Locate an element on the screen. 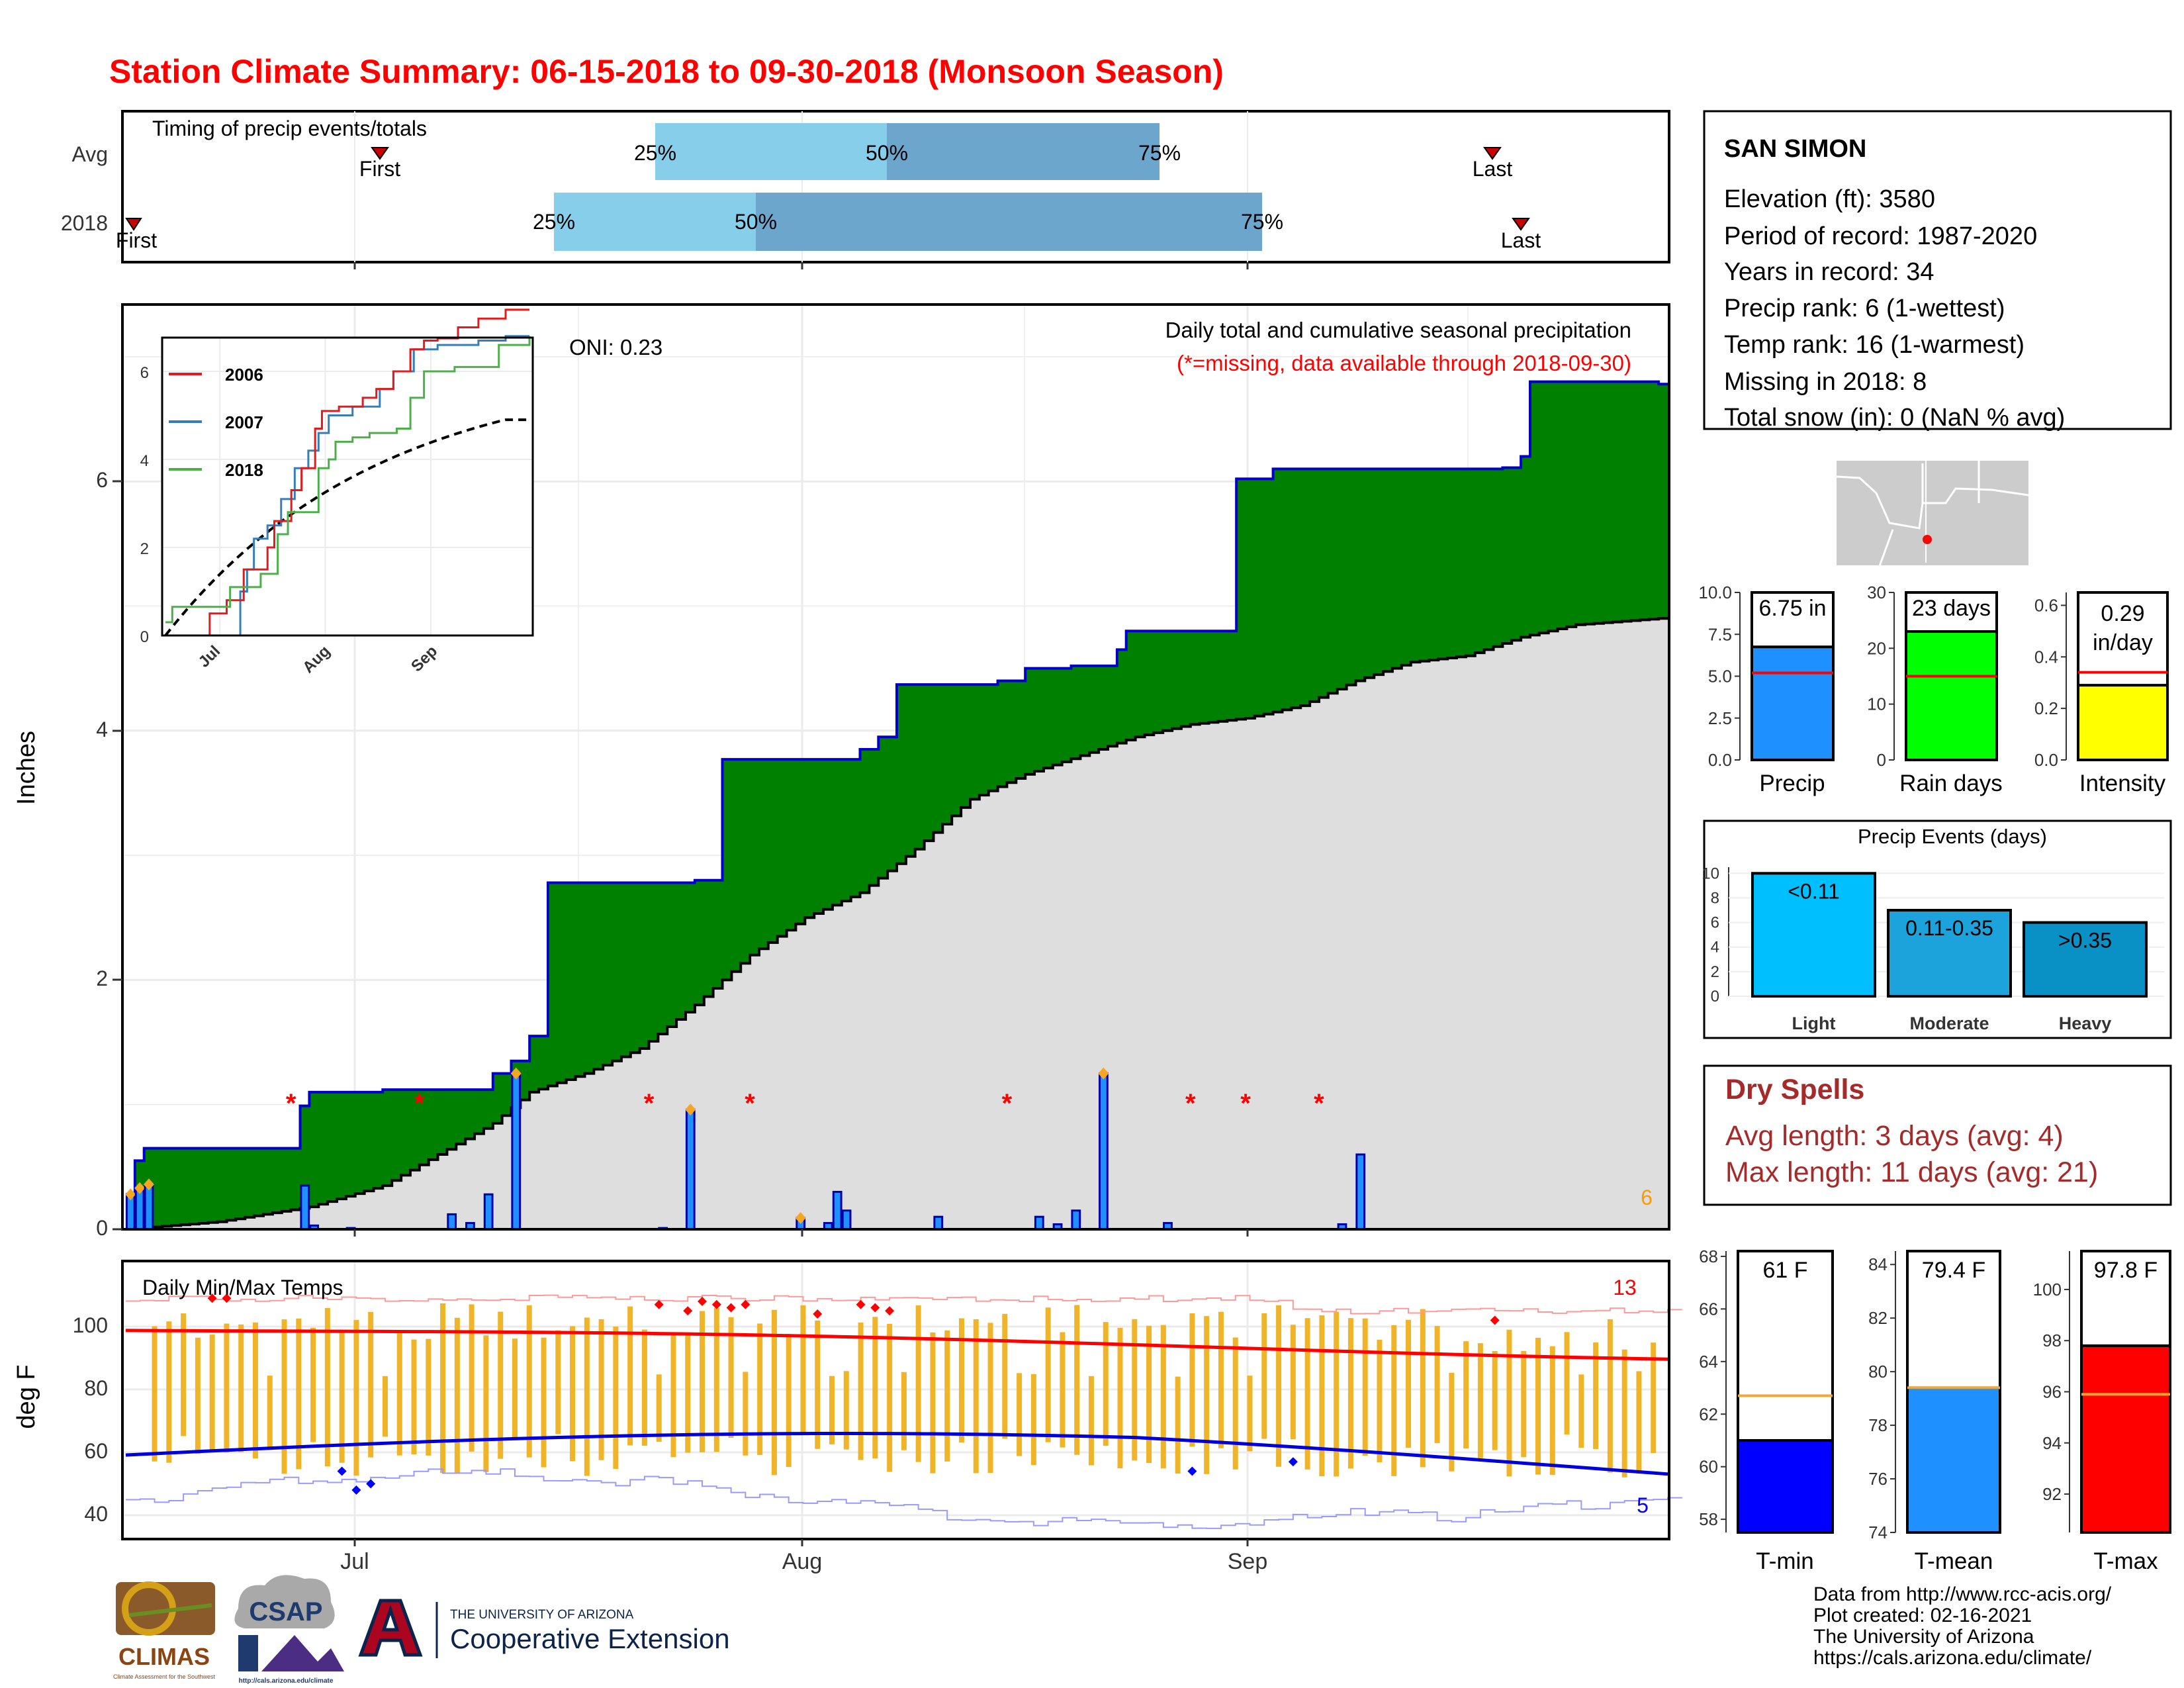 This screenshot has height=1688, width=2184. main-ytick-0: 0 is located at coordinates (102, 1228).